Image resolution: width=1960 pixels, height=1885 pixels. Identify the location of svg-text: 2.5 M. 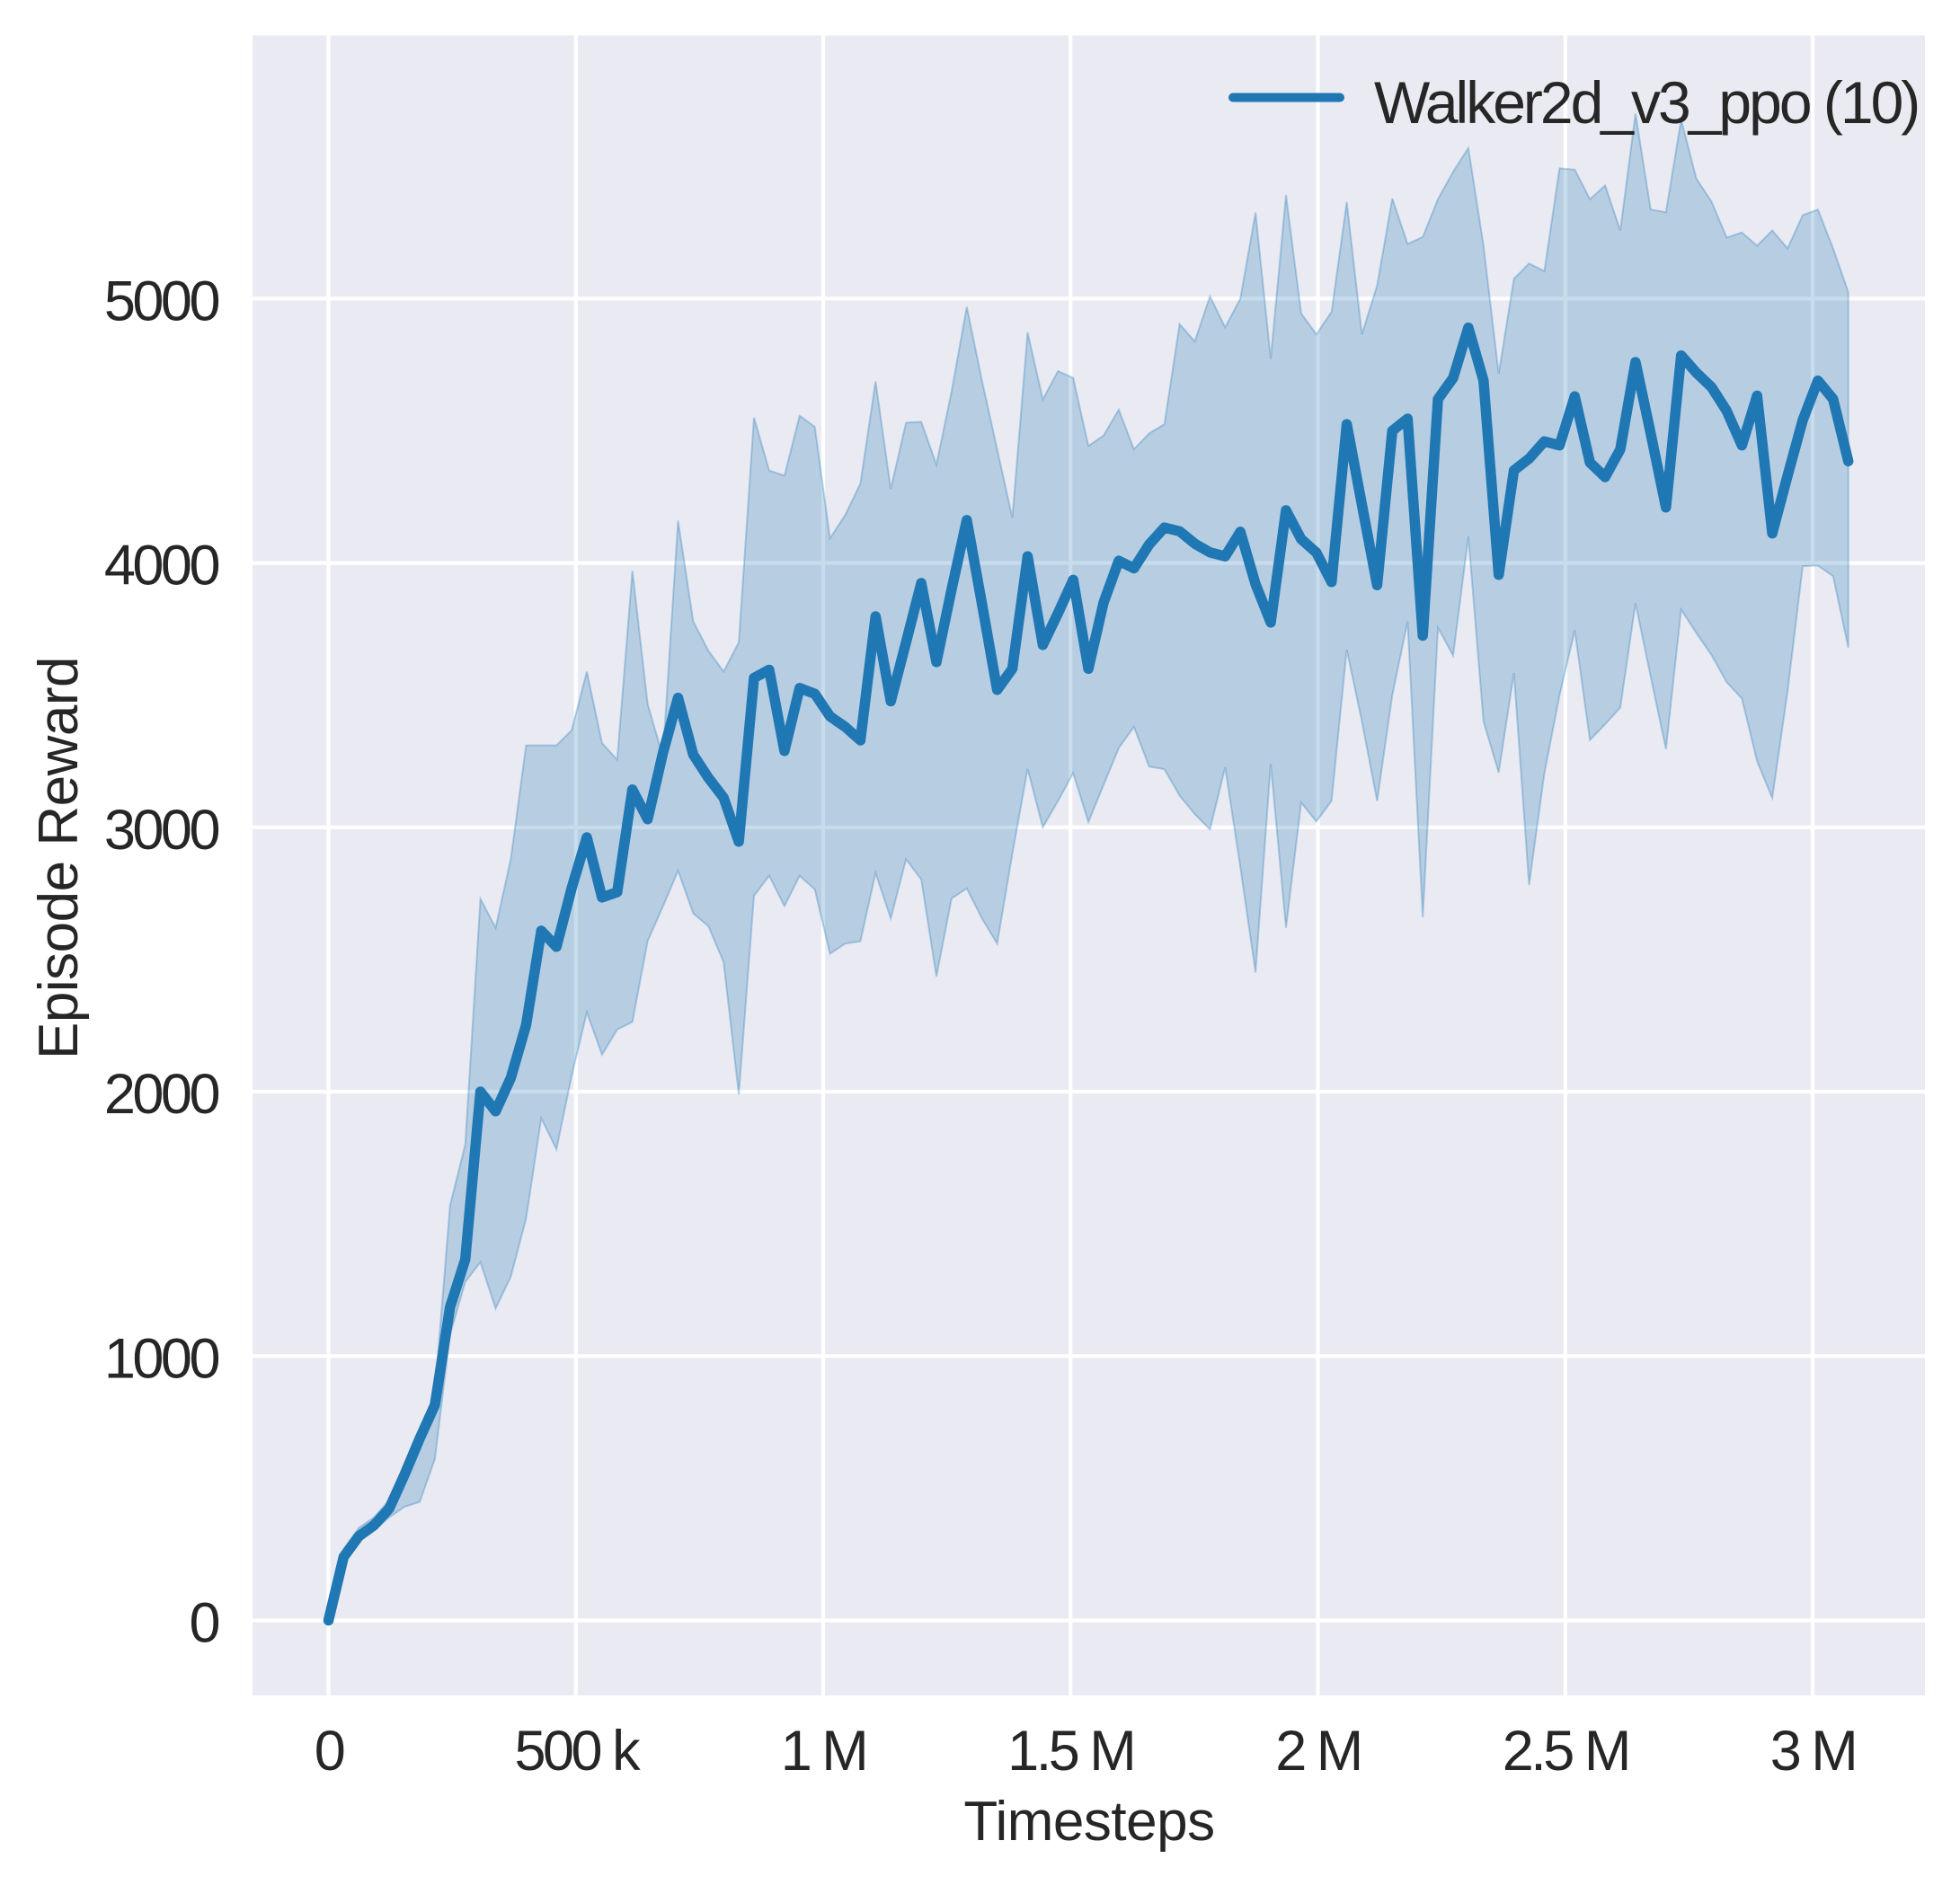
(1565, 1751).